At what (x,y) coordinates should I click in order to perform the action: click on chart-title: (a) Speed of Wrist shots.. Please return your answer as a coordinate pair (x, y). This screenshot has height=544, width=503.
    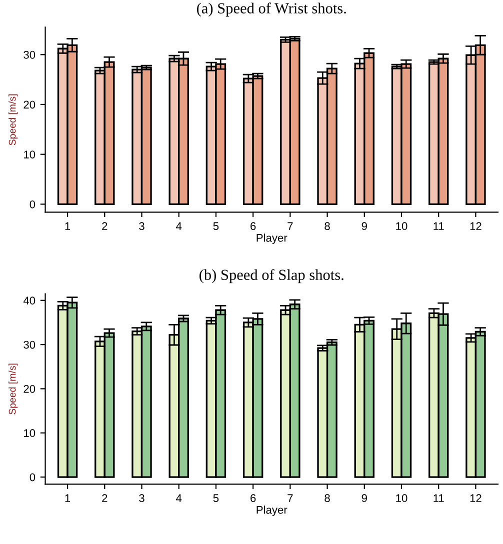
    Looking at the image, I should click on (271, 9).